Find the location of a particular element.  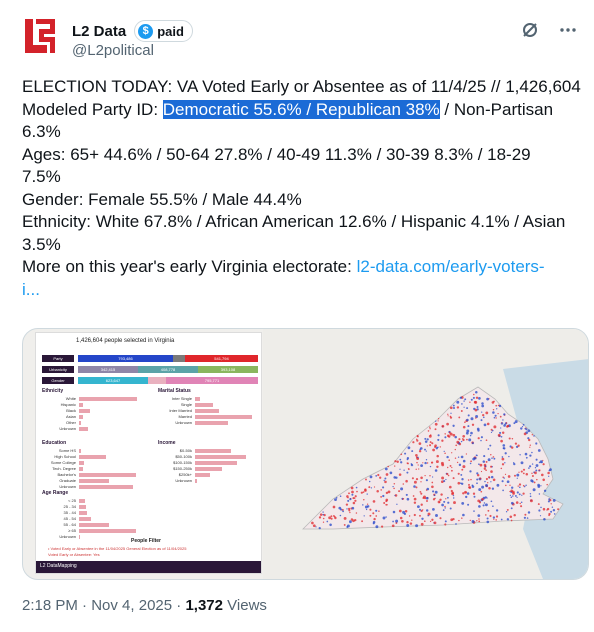

views-label: Views is located at coordinates (245, 605).